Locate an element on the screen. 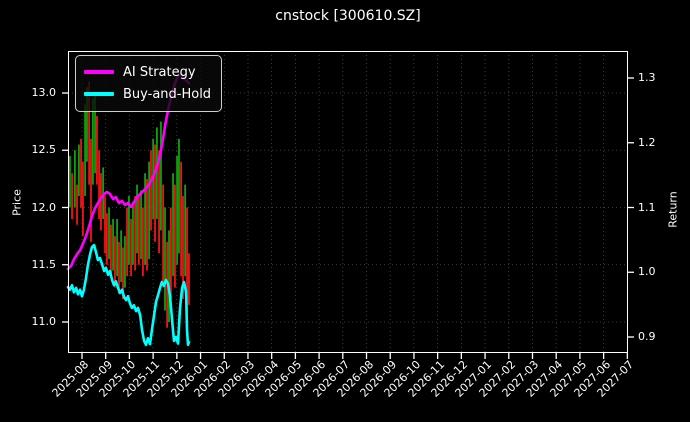 The image size is (690, 422). price-tick-label: 12.5 is located at coordinates (44, 150).